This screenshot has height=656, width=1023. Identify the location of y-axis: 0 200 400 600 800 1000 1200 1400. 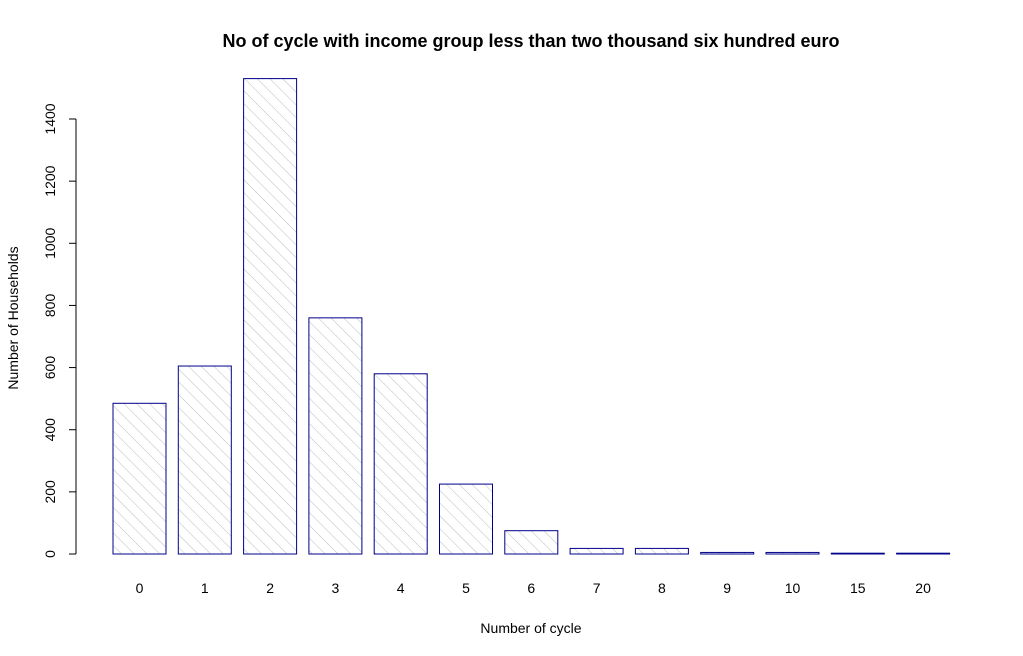
(59, 330).